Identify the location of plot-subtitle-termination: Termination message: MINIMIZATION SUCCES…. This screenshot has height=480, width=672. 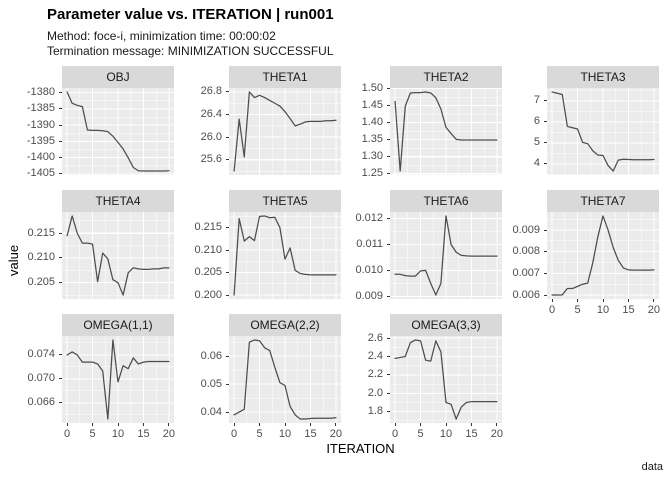
(190, 51).